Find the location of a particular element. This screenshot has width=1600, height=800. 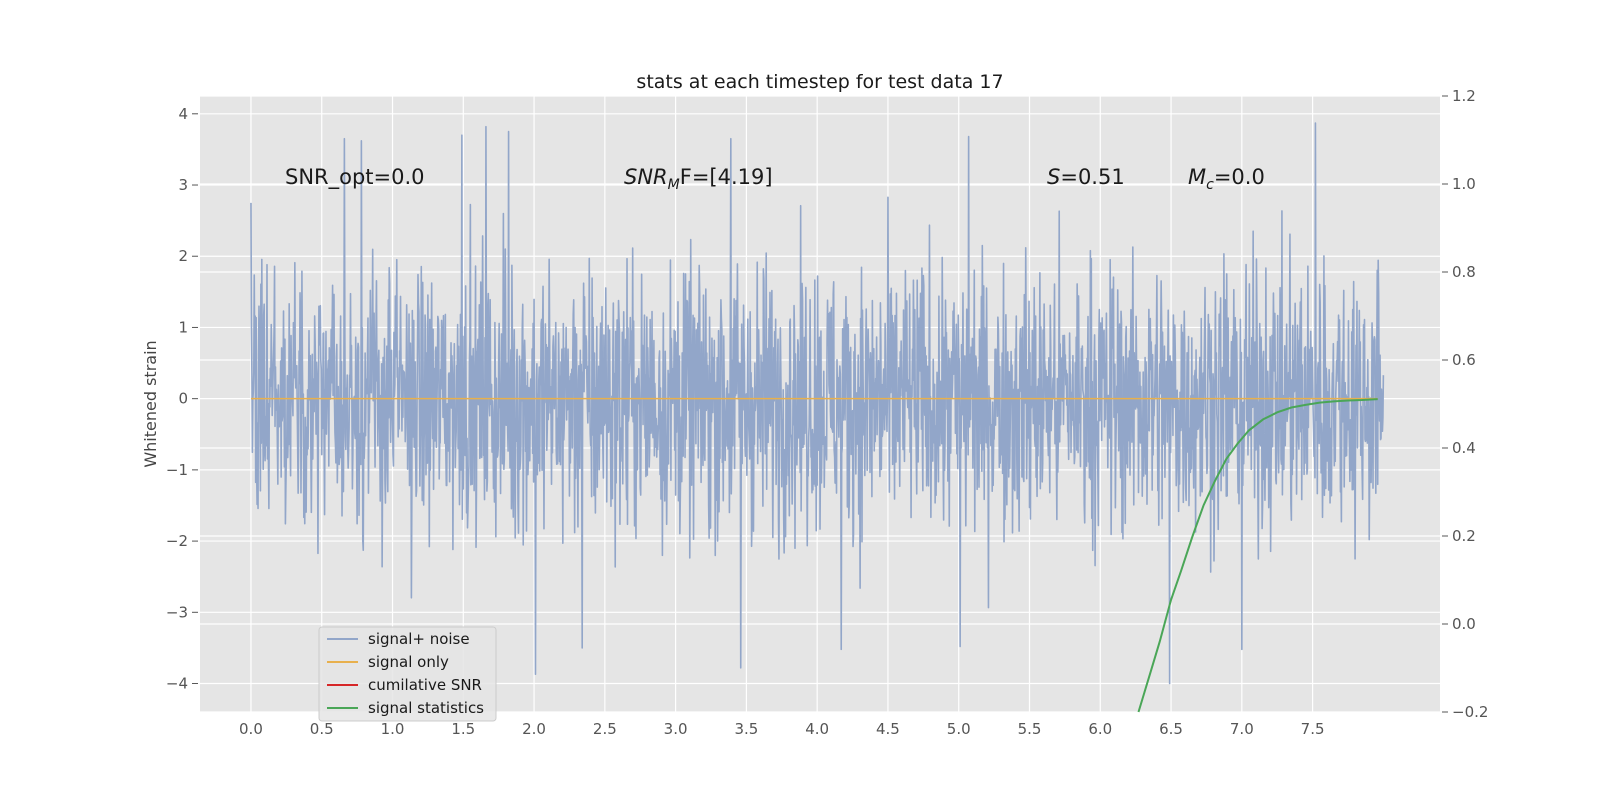

x-tick-label: 2.5 is located at coordinates (605, 729).